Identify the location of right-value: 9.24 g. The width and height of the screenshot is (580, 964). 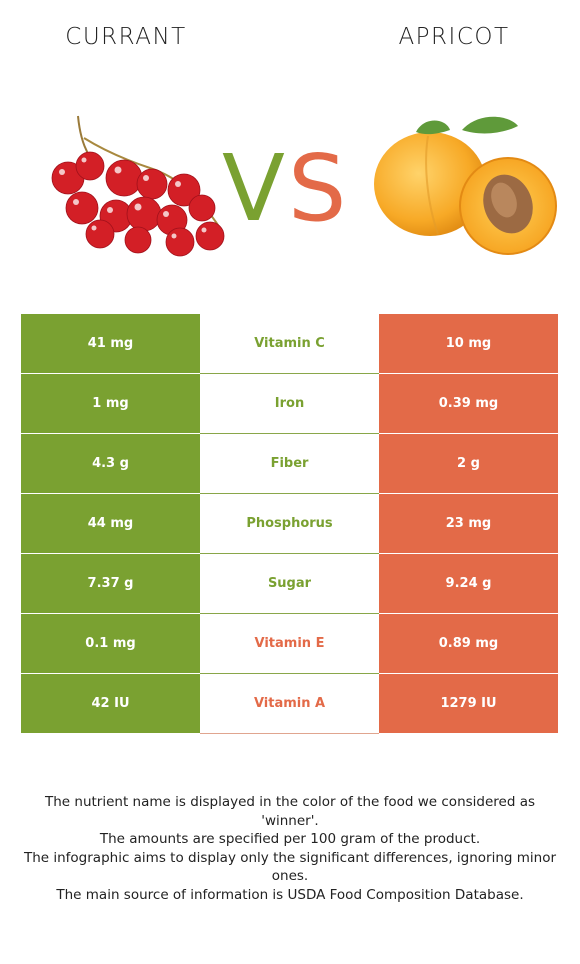
(468, 583).